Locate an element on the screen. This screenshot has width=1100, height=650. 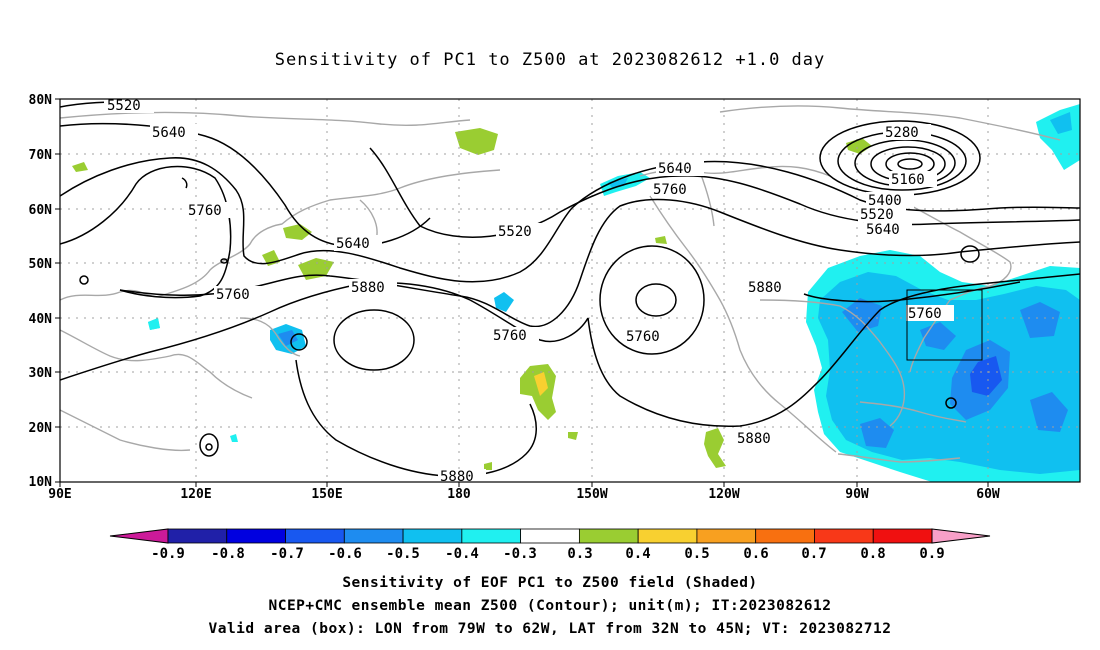
colorbar-label: 0.5 is located at coordinates (696, 554).